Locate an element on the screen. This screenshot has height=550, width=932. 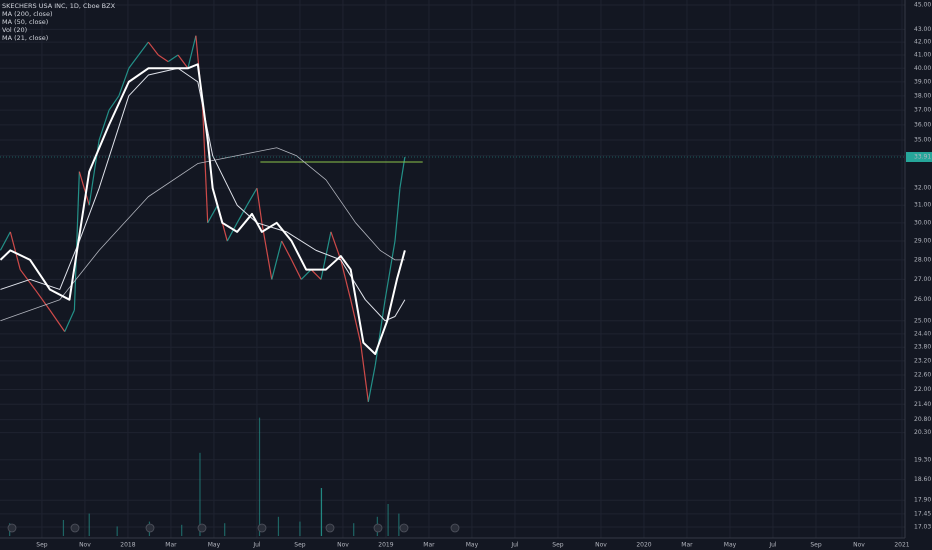
x-tick-label: 2020 is located at coordinates (643, 545).